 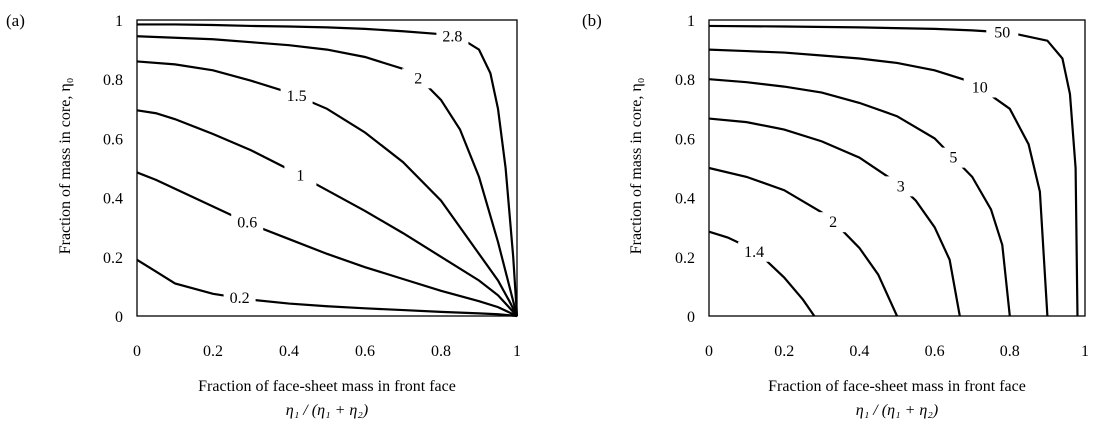 I want to click on panel-b-ytick-label: 0.4, so click(x=685, y=199).